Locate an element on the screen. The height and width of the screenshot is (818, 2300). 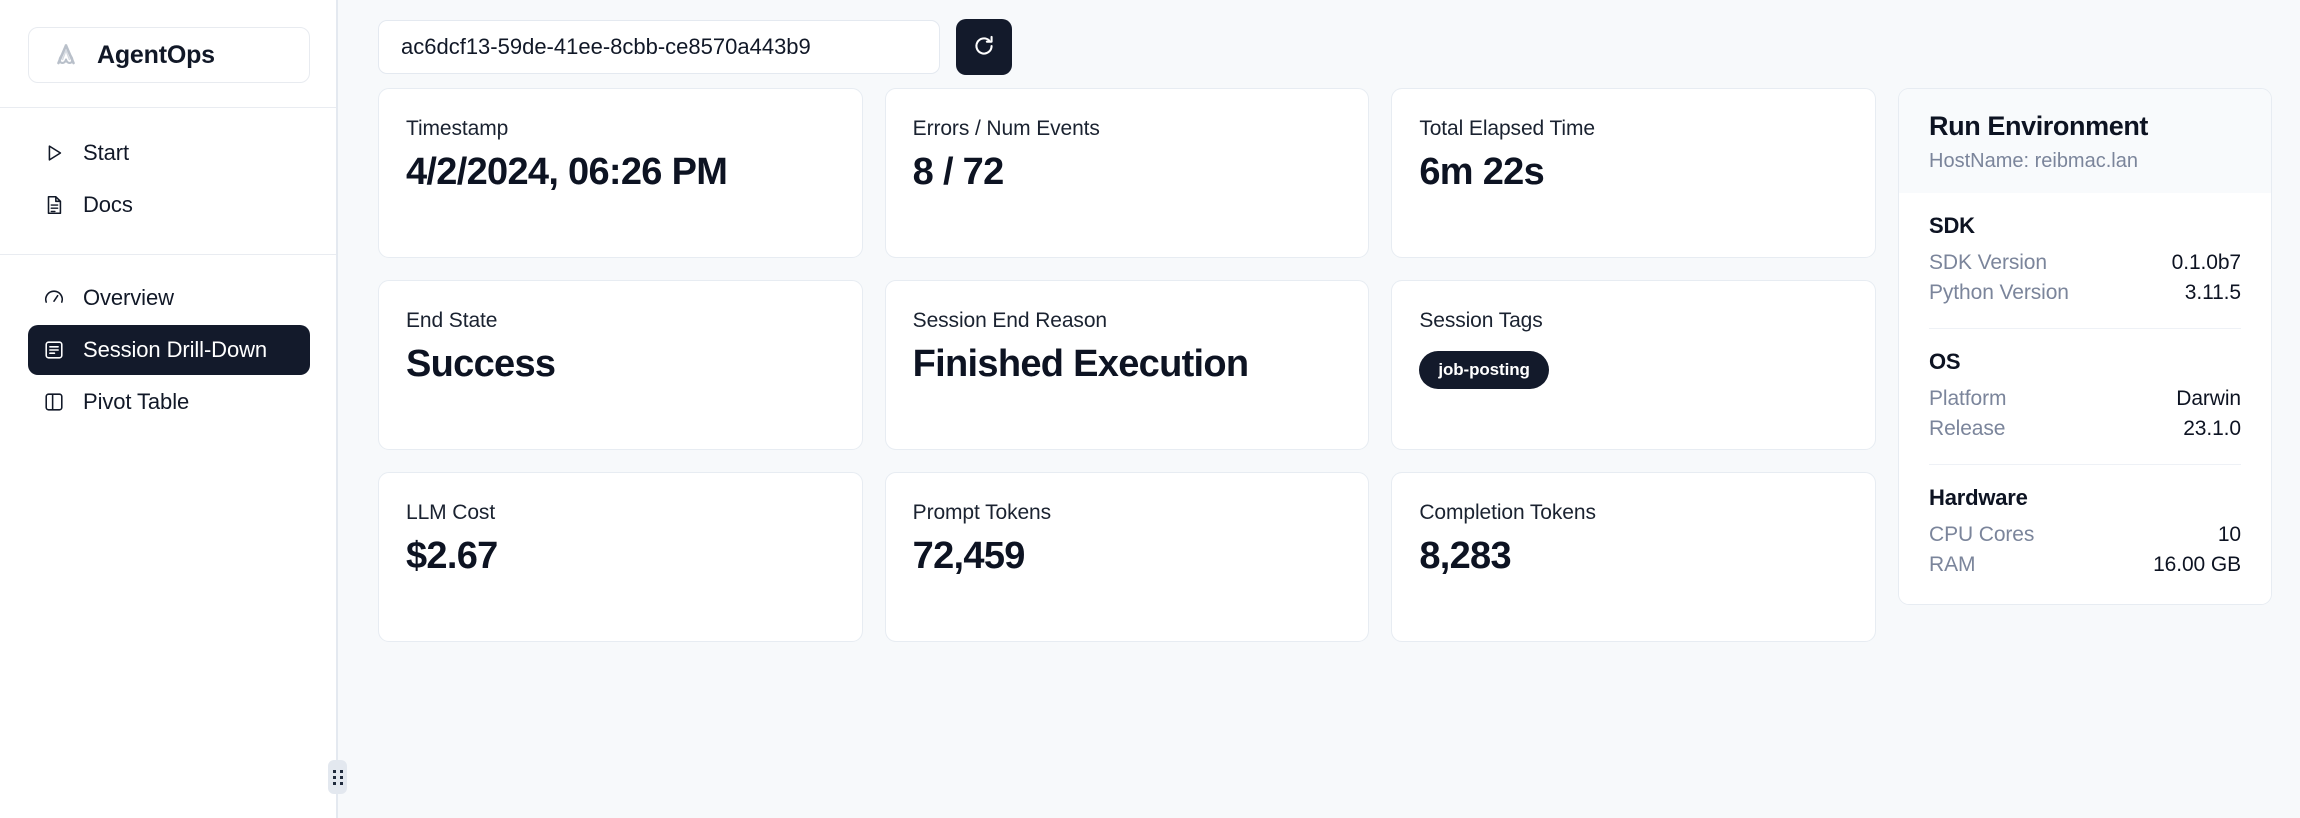
sidebar-resize-handle is located at coordinates (337, 777).